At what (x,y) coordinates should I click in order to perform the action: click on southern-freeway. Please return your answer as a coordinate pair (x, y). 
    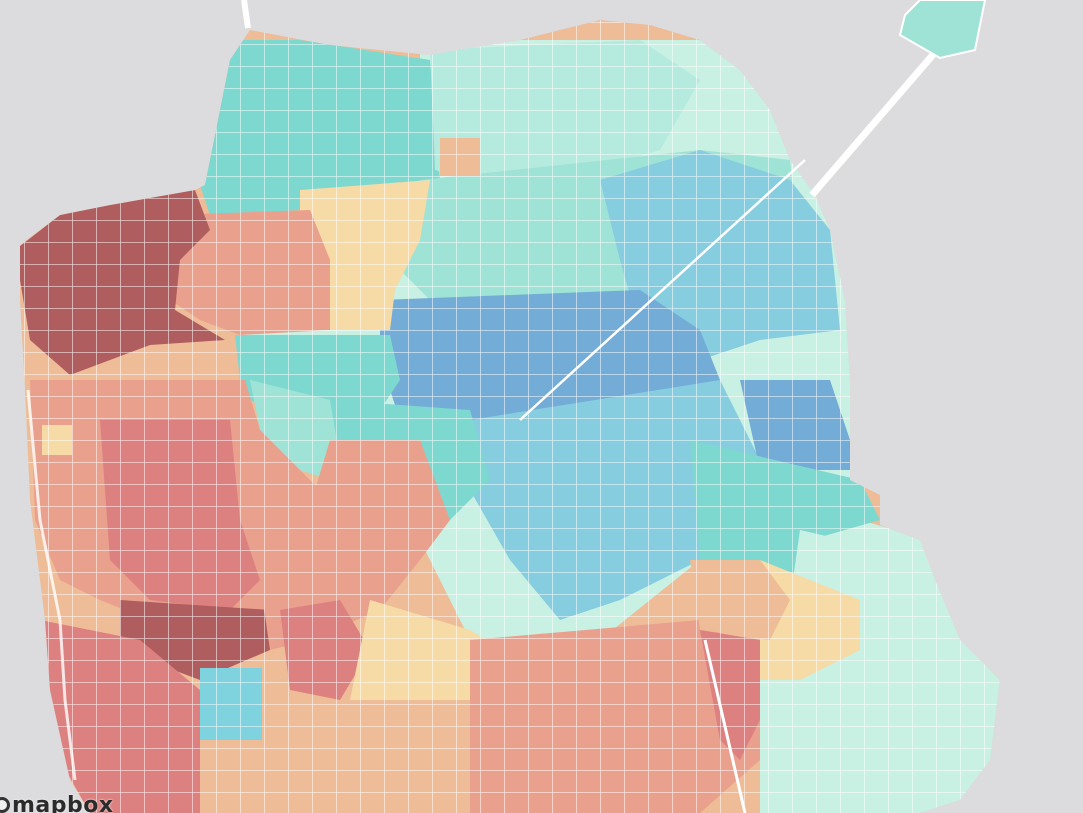
    Looking at the image, I should click on (725, 726).